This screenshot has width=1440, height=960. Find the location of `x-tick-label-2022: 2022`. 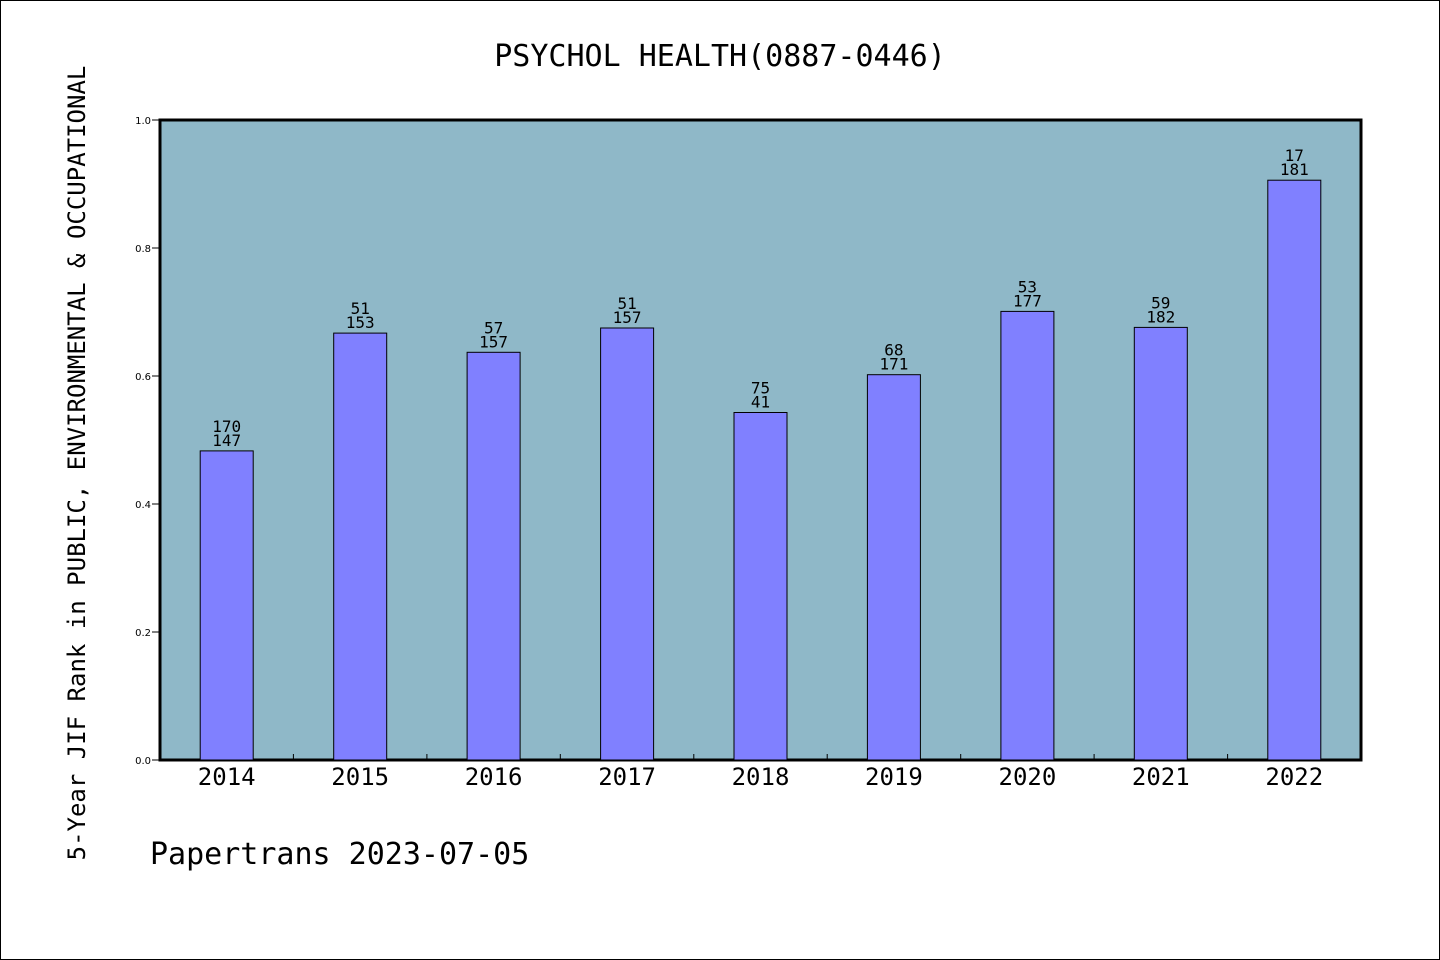

x-tick-label-2022: 2022 is located at coordinates (1294, 777).